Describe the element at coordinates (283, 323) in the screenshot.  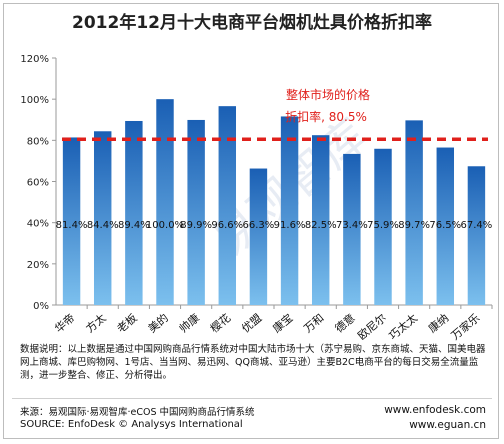
I see `x-tick-label: 康宝` at that location.